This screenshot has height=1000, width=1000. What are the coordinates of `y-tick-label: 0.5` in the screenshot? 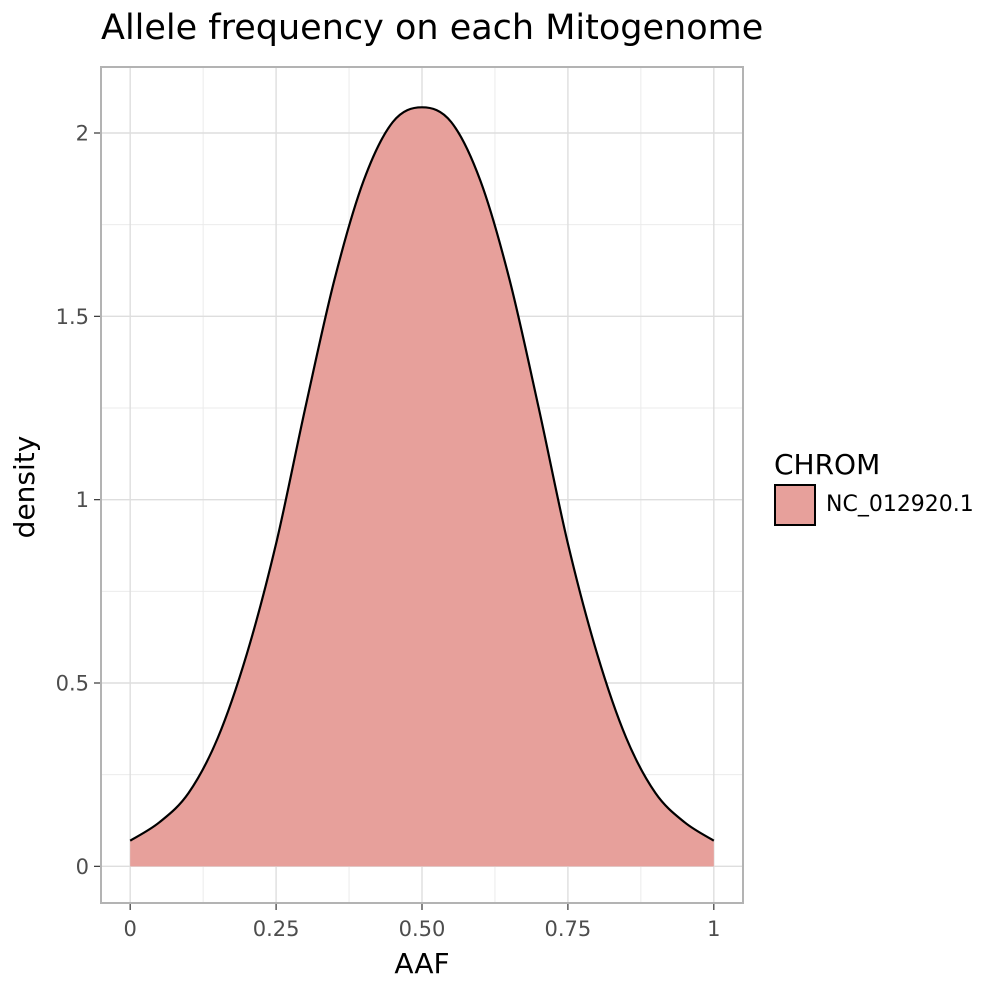 It's located at (72, 684).